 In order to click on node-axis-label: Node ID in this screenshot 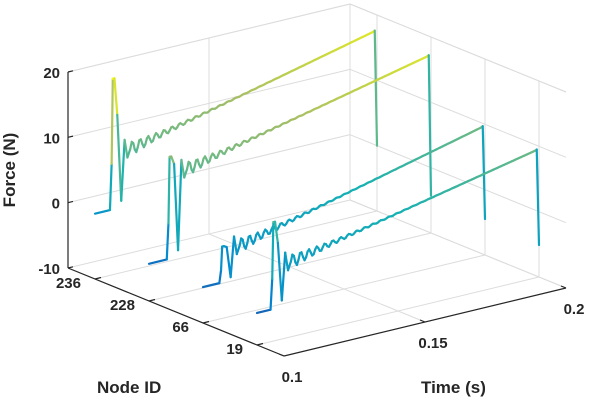, I will do `click(129, 387)`.